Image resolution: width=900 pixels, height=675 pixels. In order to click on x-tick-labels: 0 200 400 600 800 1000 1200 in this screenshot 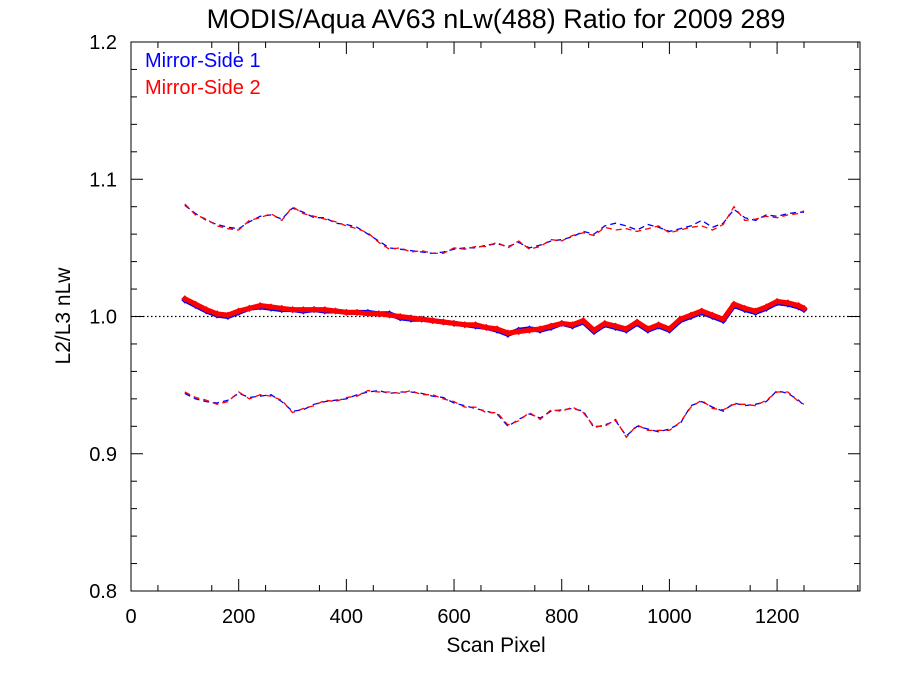, I will do `click(462, 617)`.